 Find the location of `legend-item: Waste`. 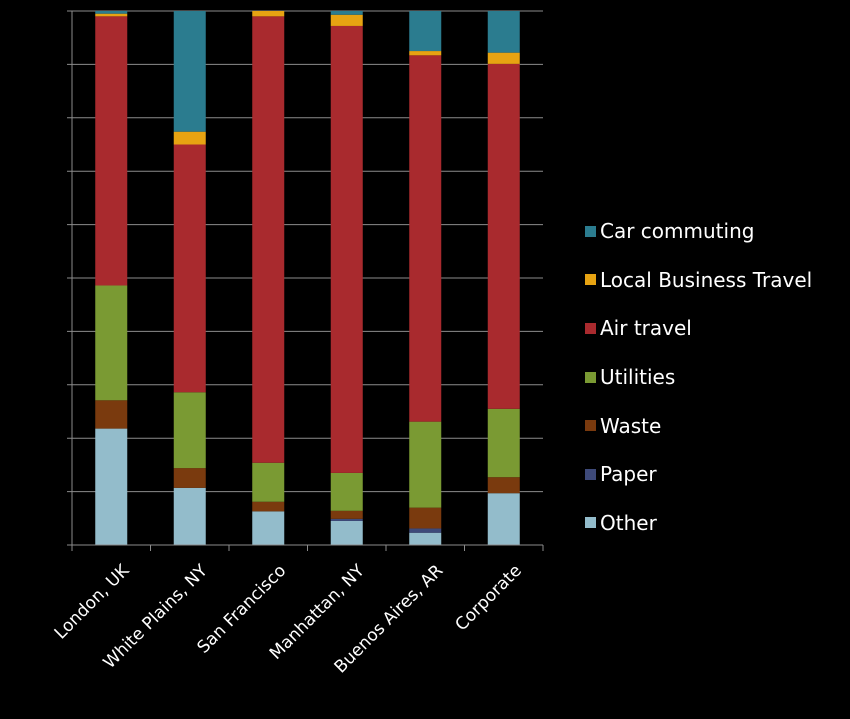

legend-item: Waste is located at coordinates (698, 425).